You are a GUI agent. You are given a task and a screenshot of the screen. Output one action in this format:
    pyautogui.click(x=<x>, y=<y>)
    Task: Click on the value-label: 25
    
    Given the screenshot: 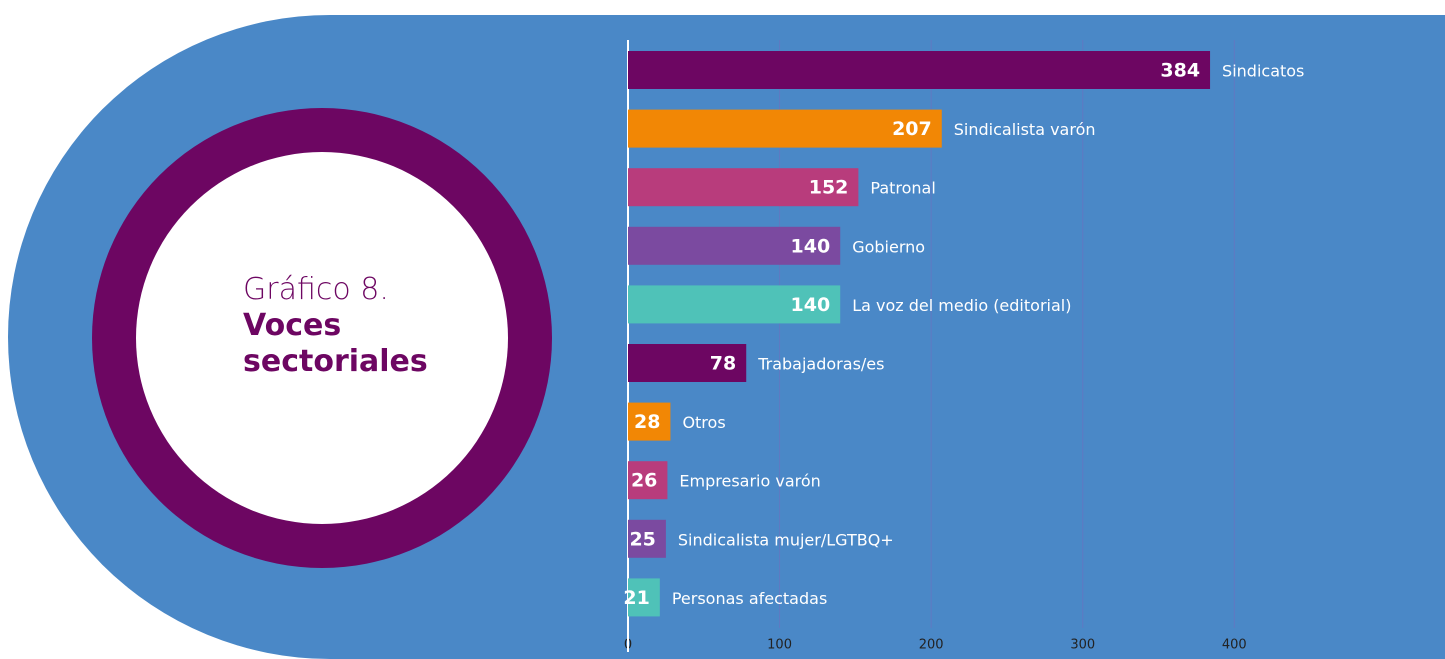 What is the action you would take?
    pyautogui.click(x=642, y=539)
    